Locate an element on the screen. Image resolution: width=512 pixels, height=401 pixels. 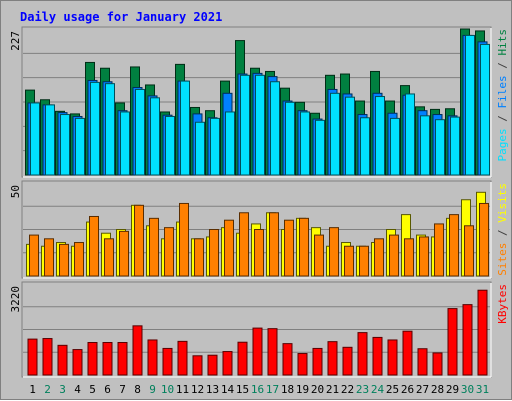
x-tick-label-4: 4 is located at coordinates (77, 389).